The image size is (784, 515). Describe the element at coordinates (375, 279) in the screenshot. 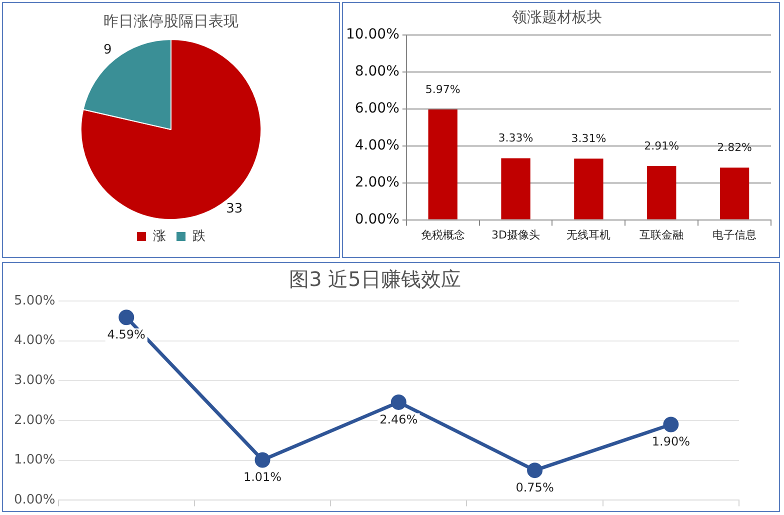

I see `chart-title: 图3 近5日赚钱效应` at that location.